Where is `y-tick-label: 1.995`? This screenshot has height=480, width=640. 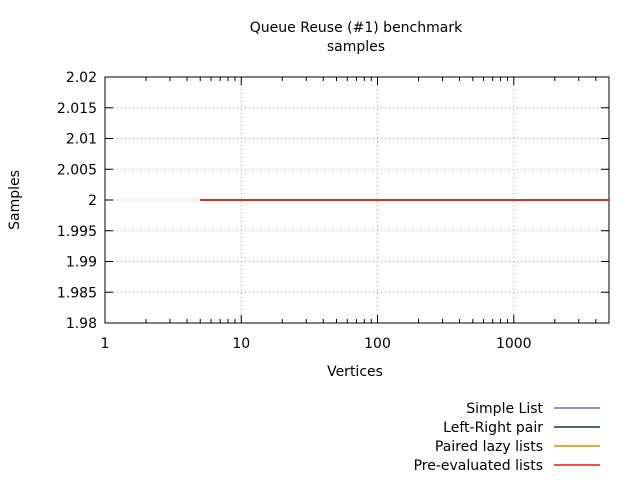
y-tick-label: 1.995 is located at coordinates (77, 232).